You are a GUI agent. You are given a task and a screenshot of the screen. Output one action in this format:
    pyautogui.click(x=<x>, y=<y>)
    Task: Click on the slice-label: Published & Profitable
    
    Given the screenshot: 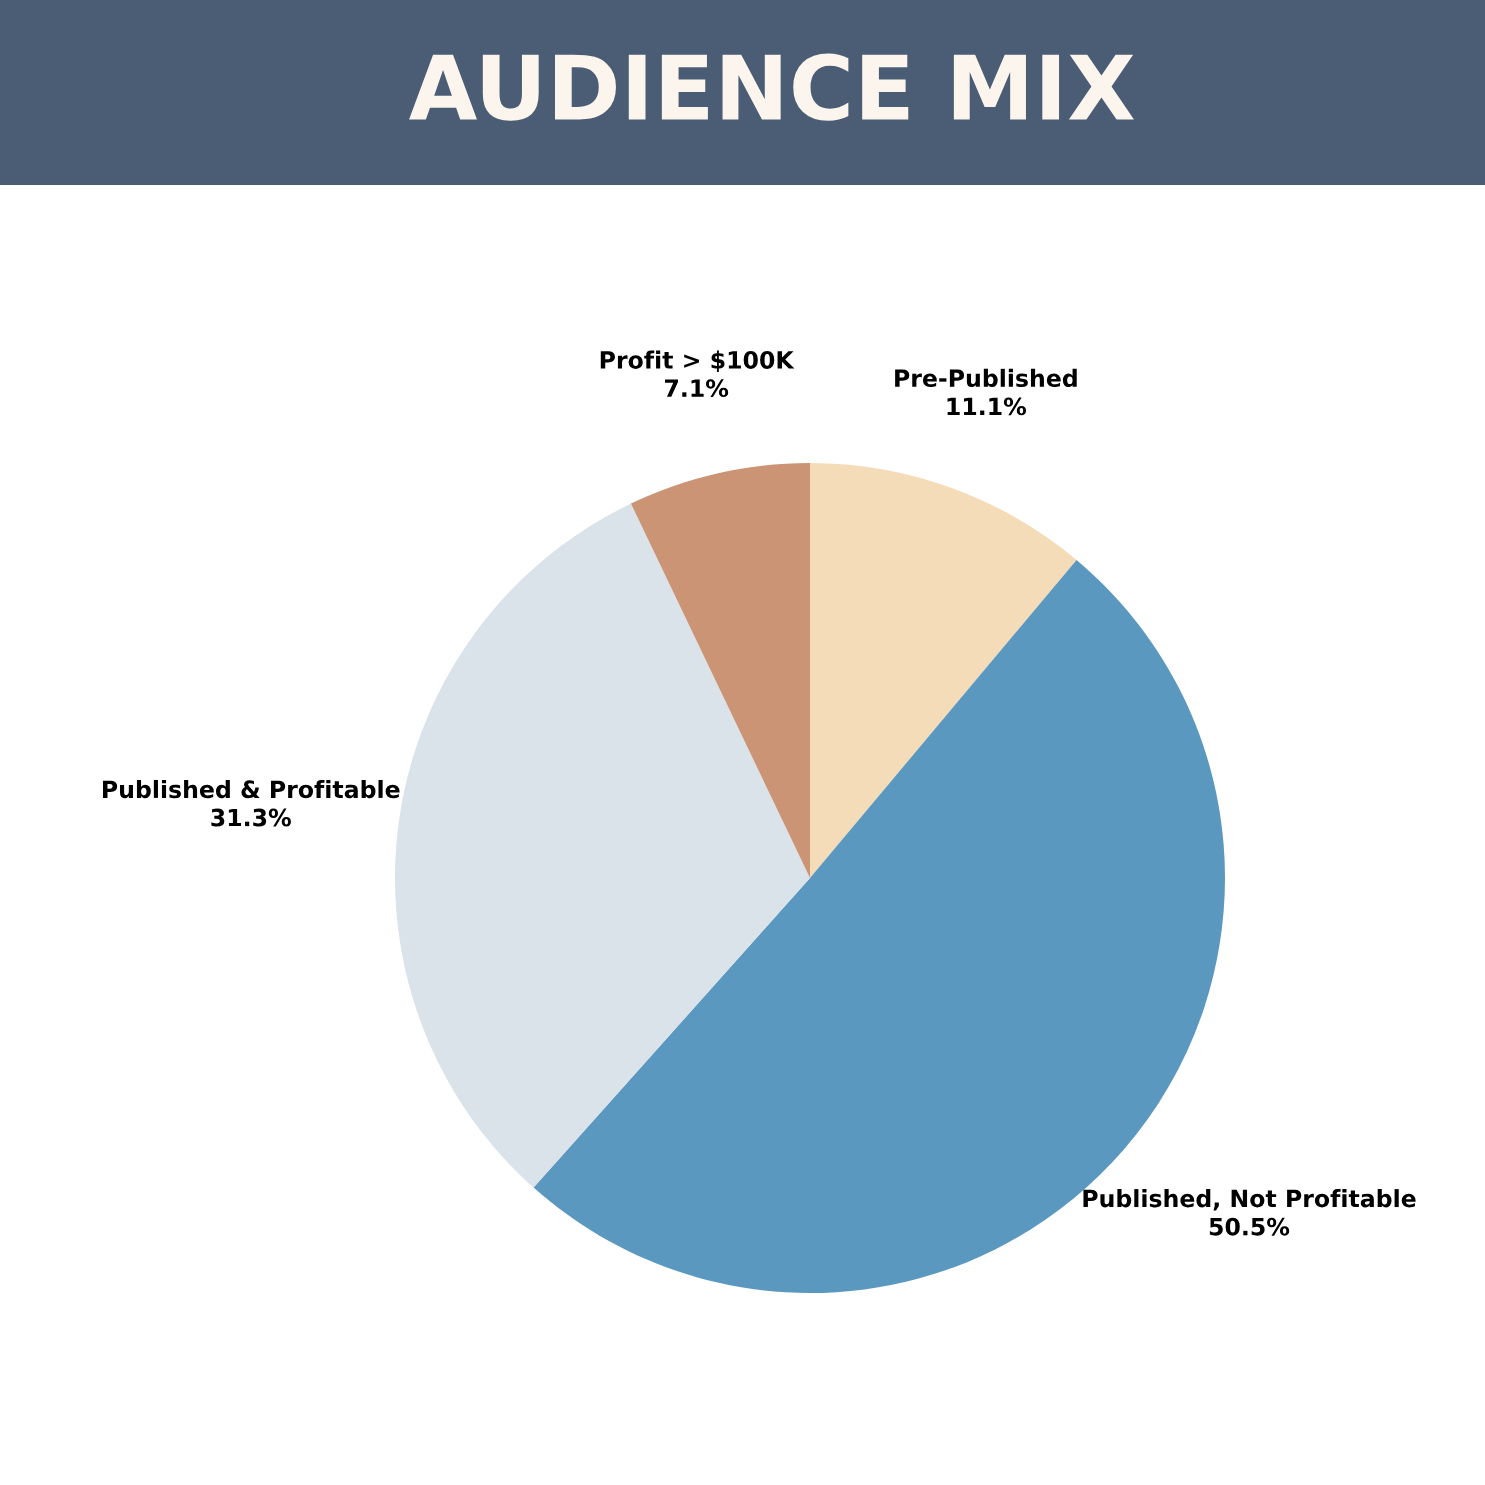 What is the action you would take?
    pyautogui.click(x=251, y=789)
    